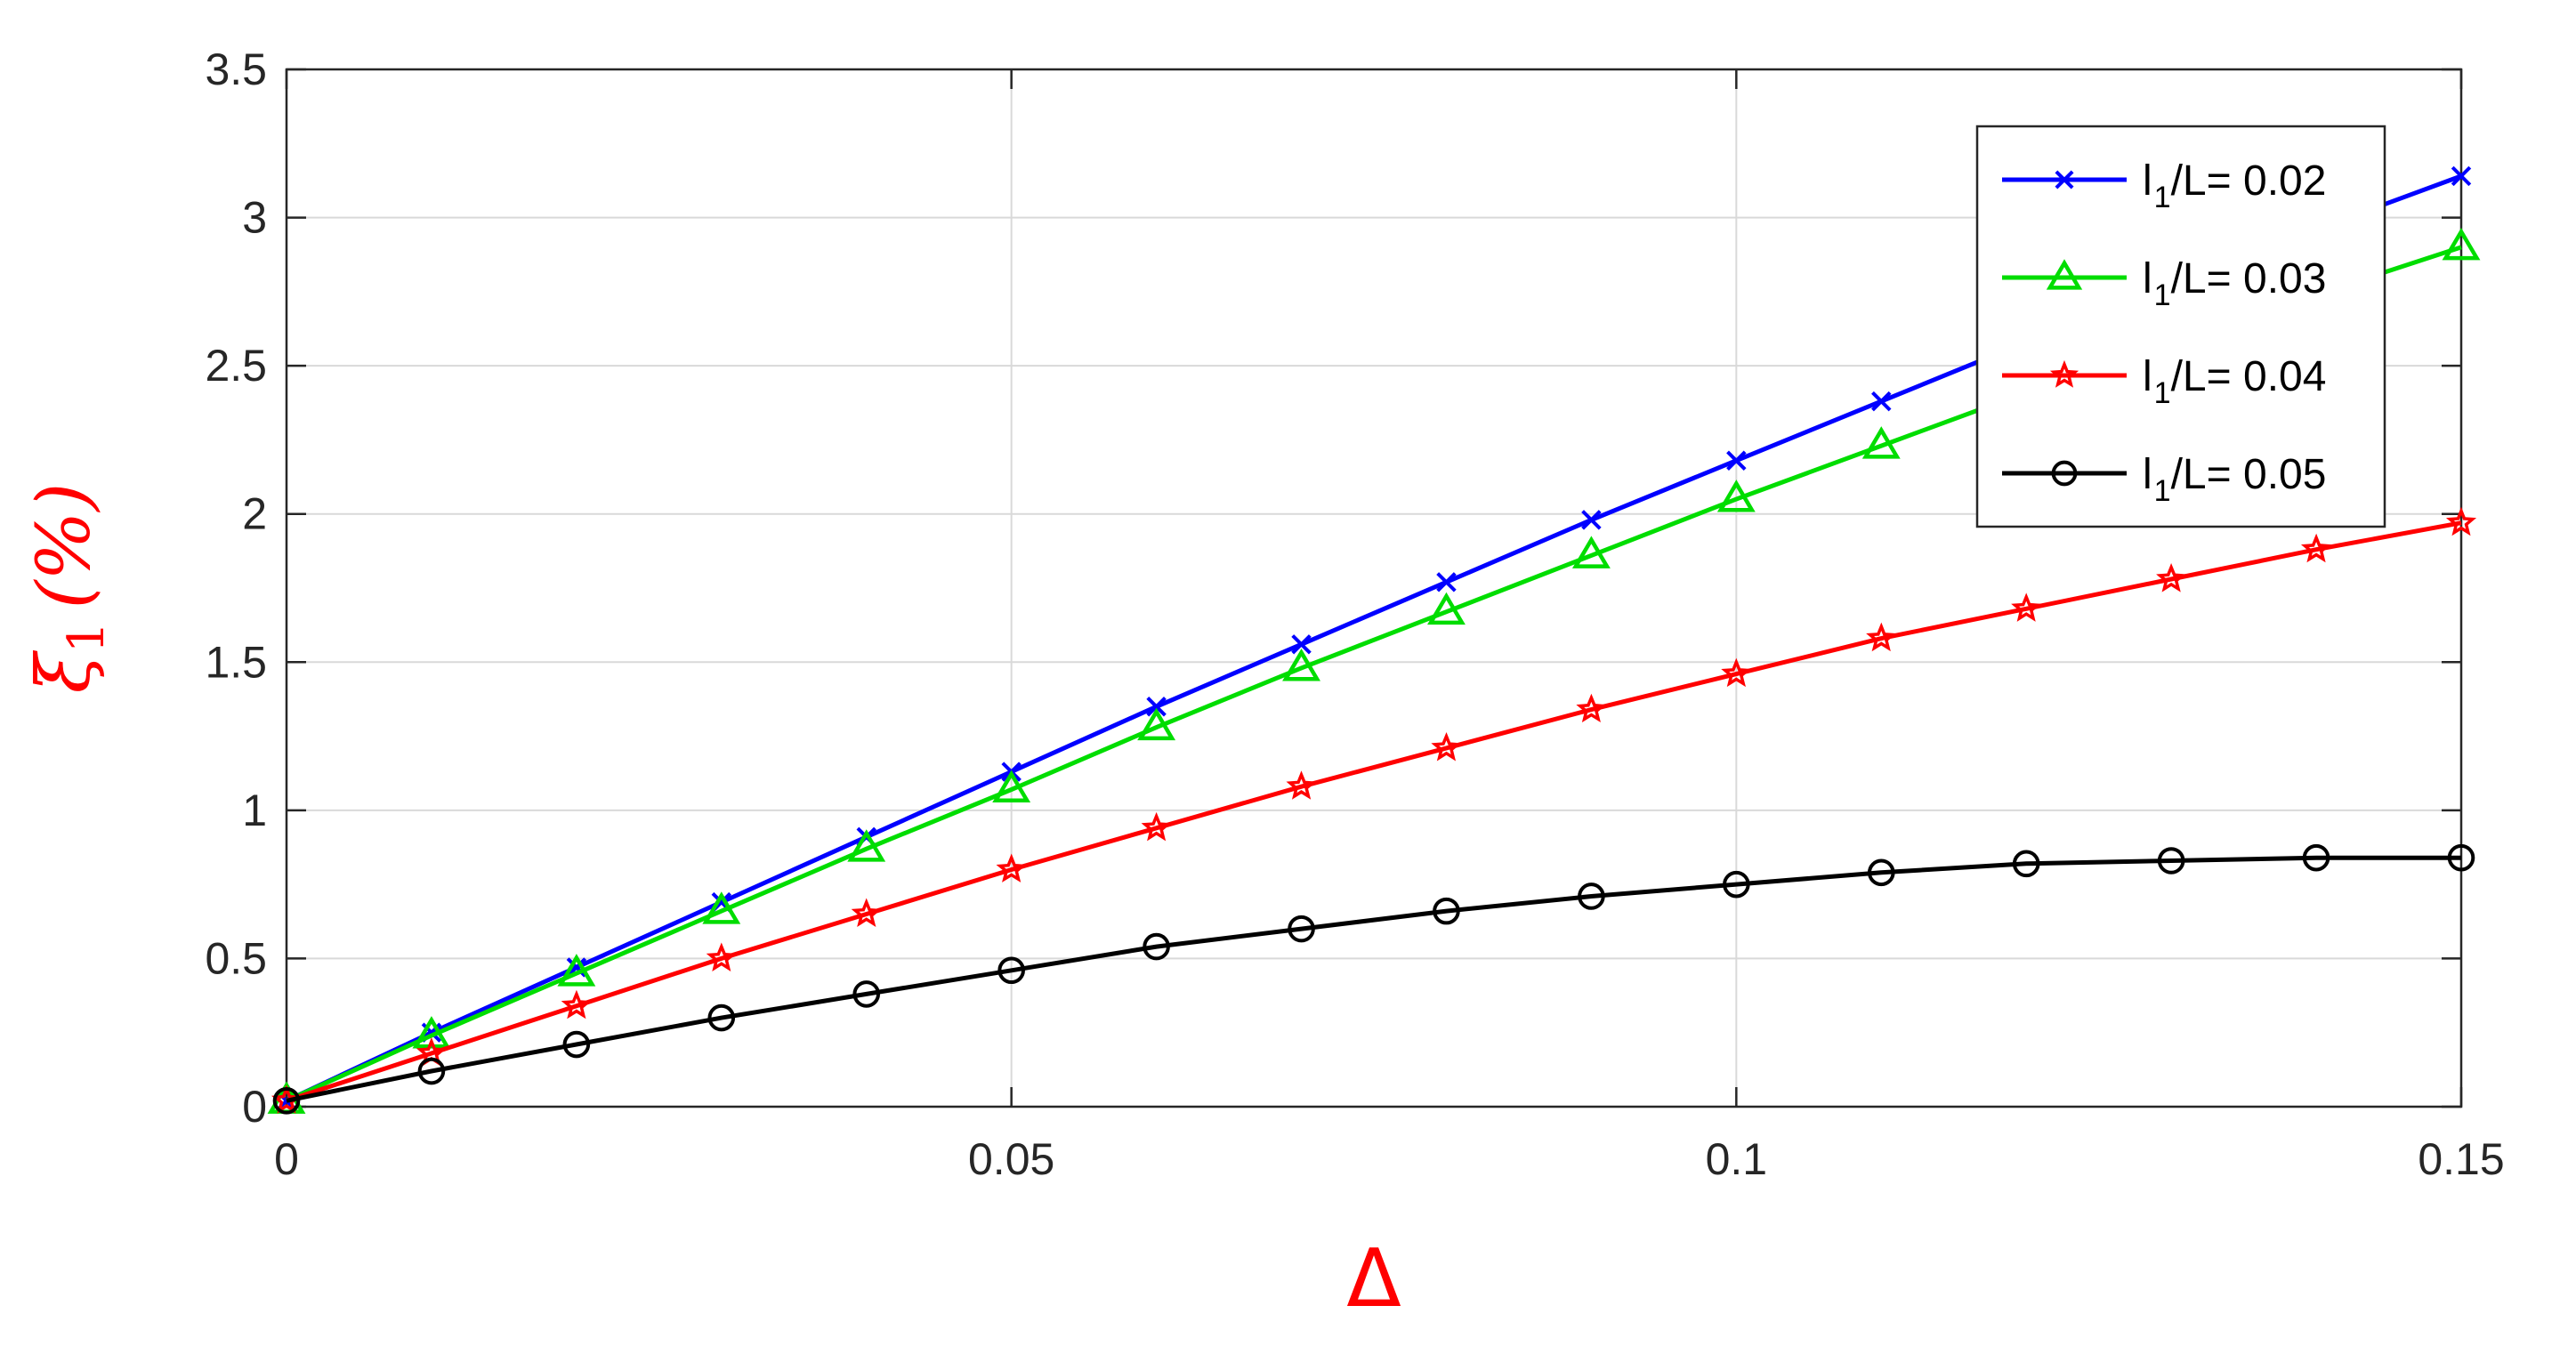  I want to click on x-tick-label: 0.1, so click(1737, 1159).